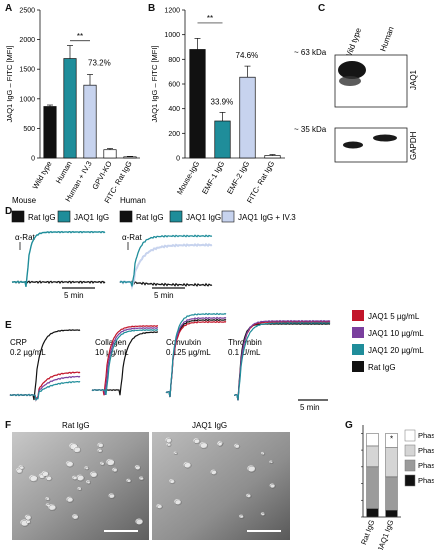 The width and height of the screenshot is (434, 550). I want to click on y-tick-label: 1000, so click(27, 99).